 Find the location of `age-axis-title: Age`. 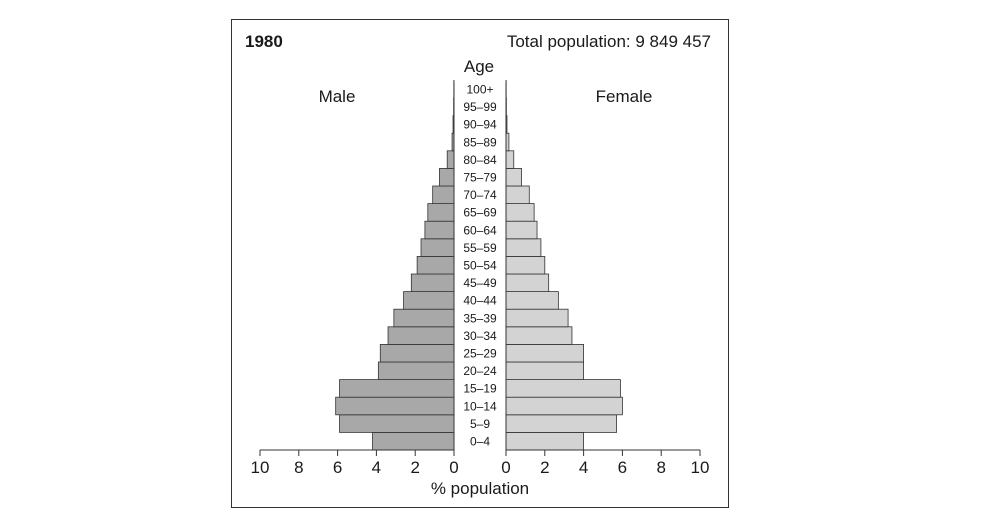

age-axis-title: Age is located at coordinates (479, 66).